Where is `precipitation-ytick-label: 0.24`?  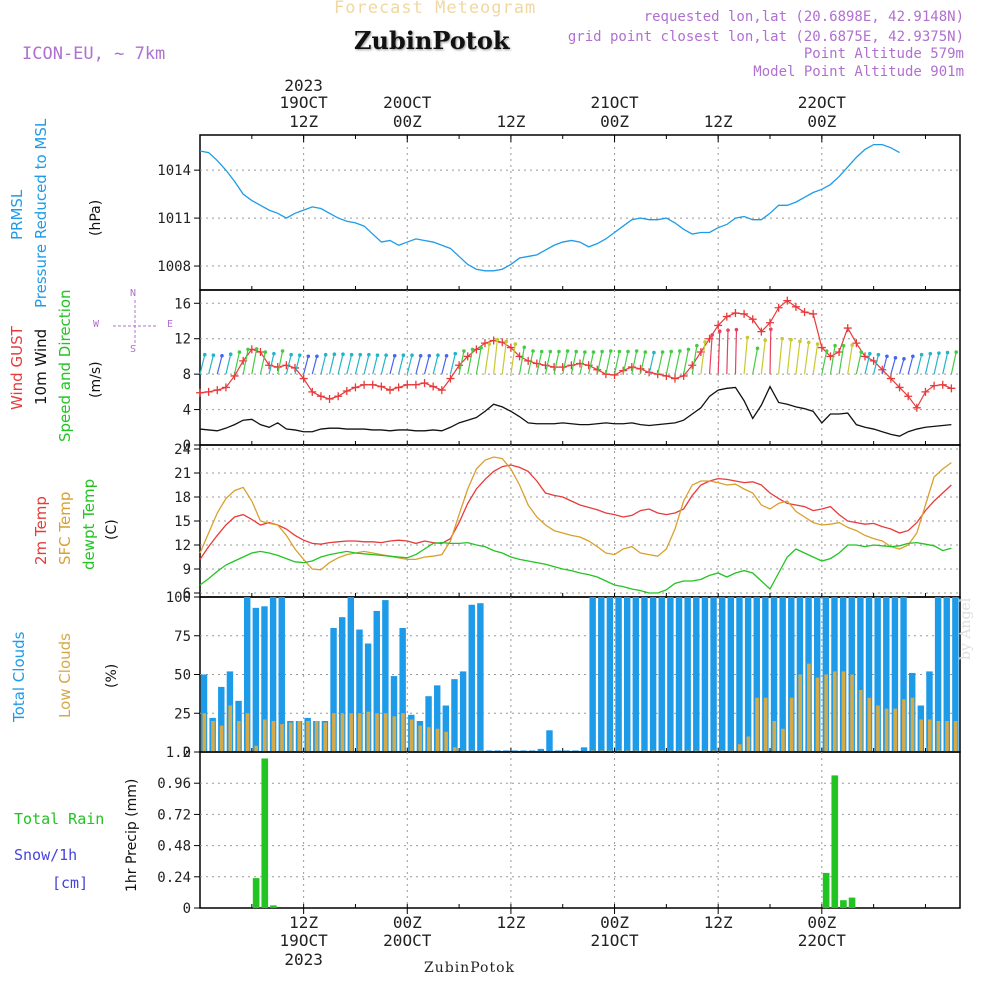
precipitation-ytick-label: 0.24 is located at coordinates (174, 878).